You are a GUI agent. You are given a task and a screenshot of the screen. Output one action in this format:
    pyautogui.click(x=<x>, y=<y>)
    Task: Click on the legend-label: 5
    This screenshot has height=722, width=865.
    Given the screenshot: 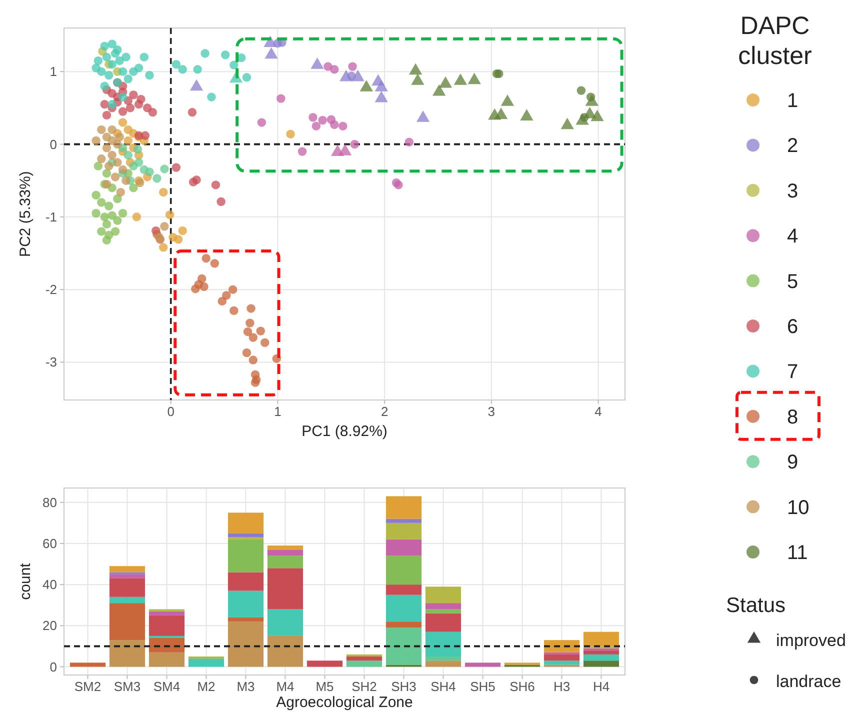 What is the action you would take?
    pyautogui.click(x=792, y=281)
    